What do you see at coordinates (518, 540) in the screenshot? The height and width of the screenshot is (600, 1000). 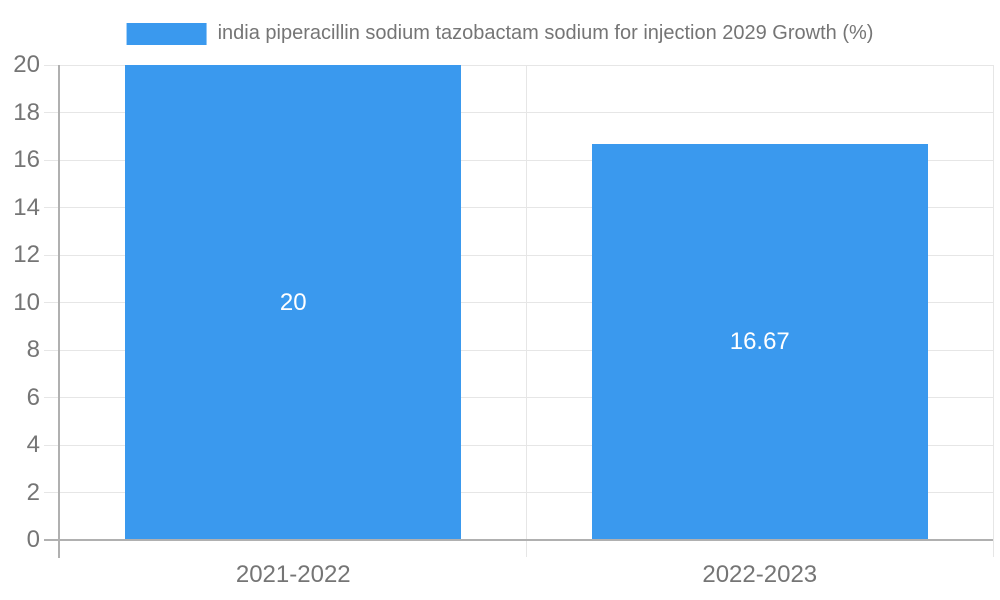 I see `x-axis-line` at bounding box center [518, 540].